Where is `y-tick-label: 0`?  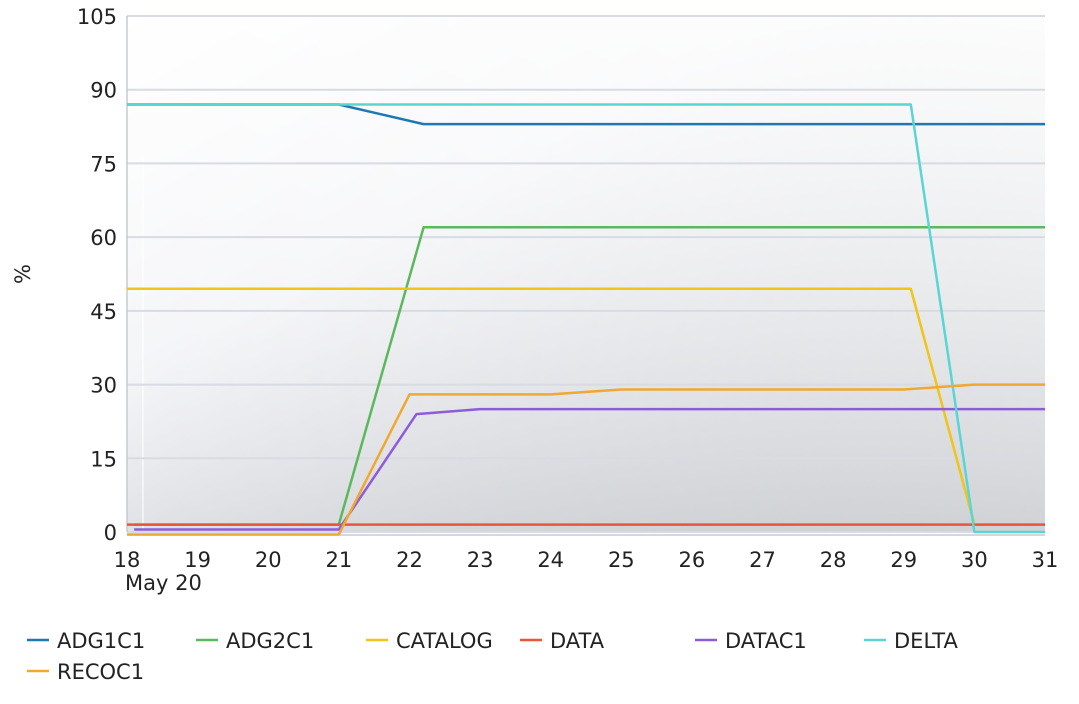
y-tick-label: 0 is located at coordinates (110, 533).